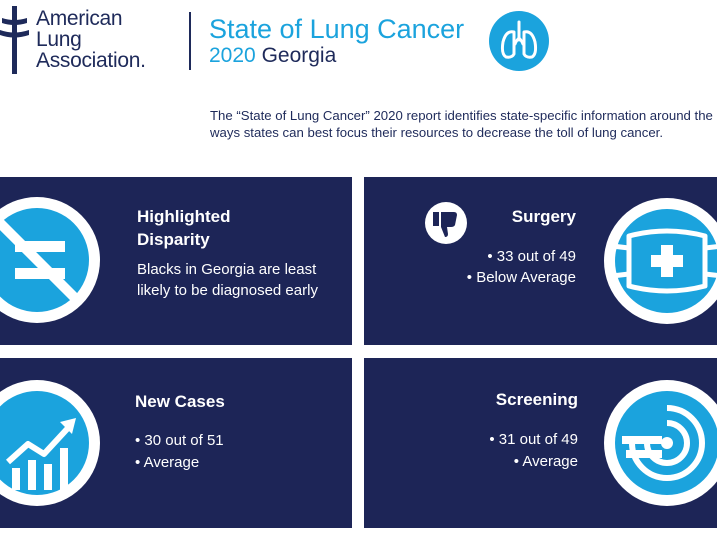 The width and height of the screenshot is (717, 538). I want to click on logo-line-1: American, so click(79, 18).